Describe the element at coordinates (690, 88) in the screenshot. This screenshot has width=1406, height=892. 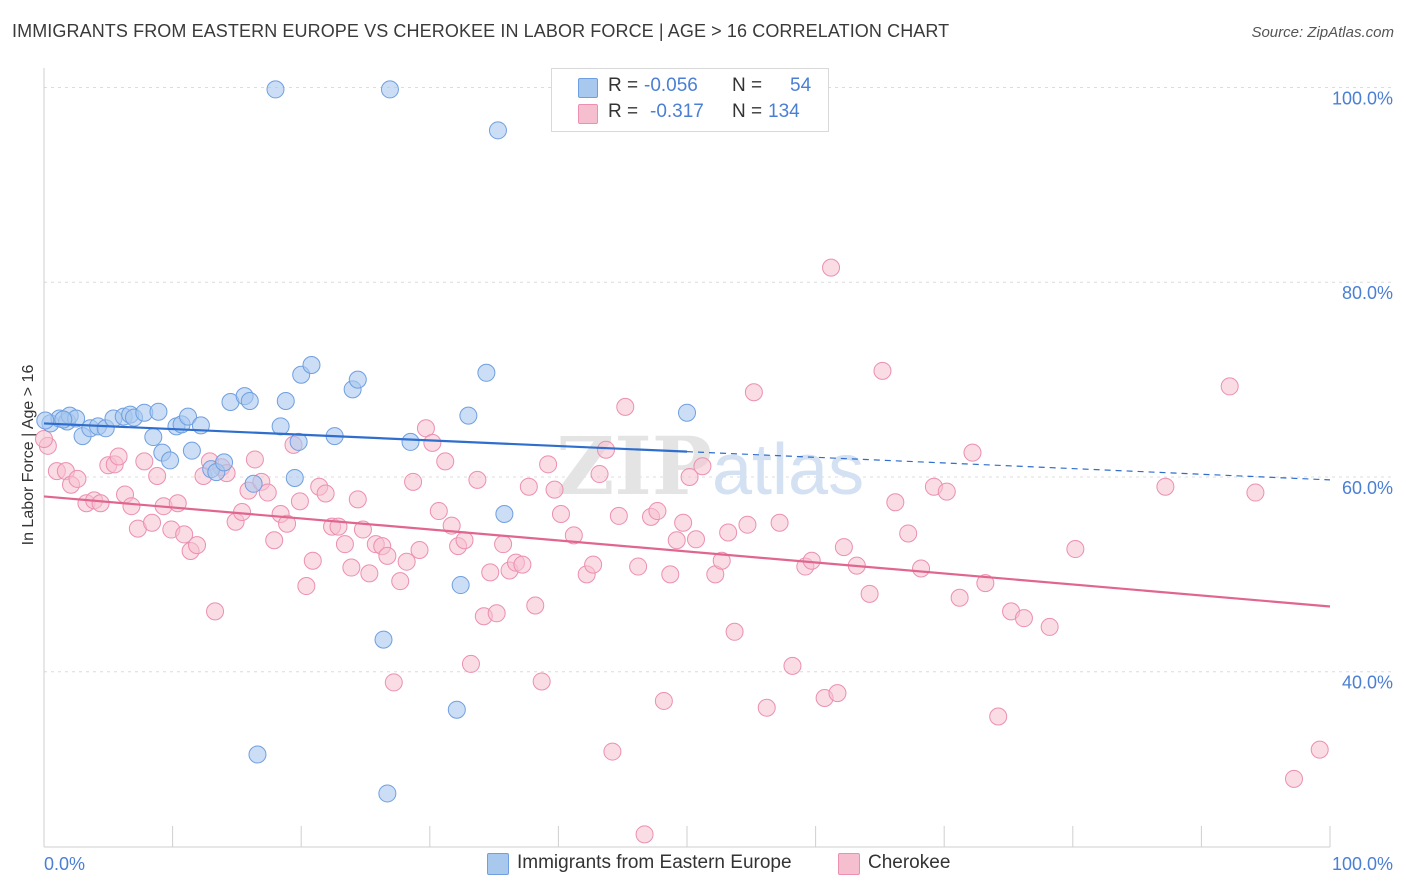
I see `legend-row-eastern-europe: R = -0.056 N = 54` at that location.